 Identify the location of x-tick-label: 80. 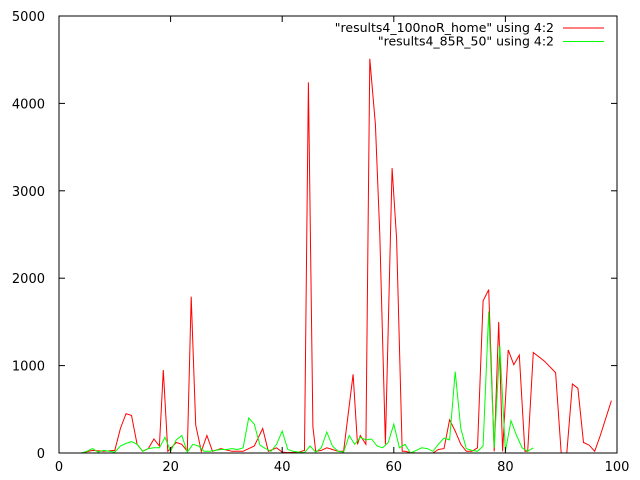
(505, 467).